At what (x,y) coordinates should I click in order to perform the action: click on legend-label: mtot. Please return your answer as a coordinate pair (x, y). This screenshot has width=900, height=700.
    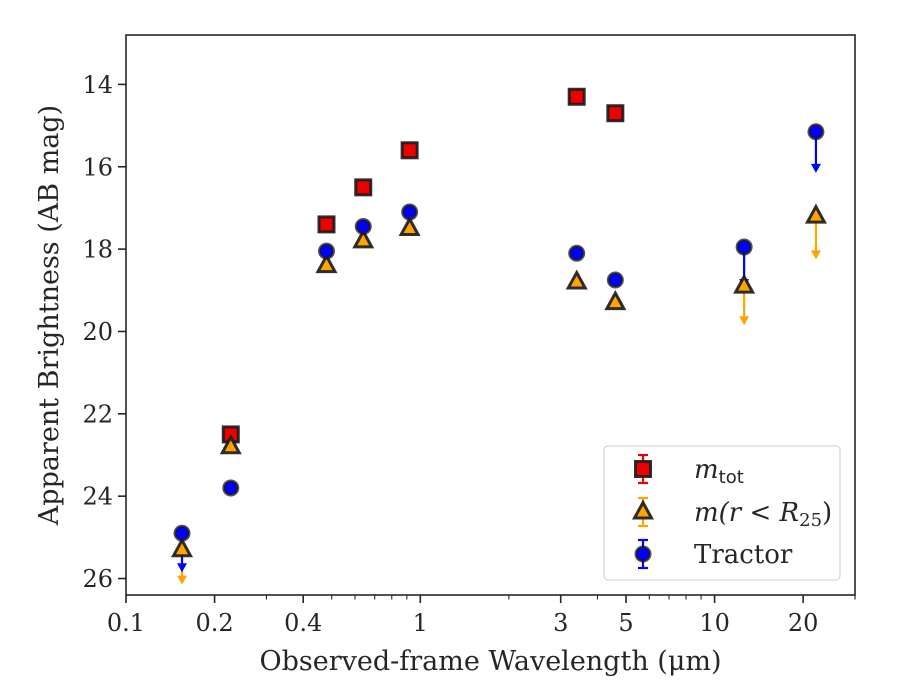
    Looking at the image, I should click on (719, 471).